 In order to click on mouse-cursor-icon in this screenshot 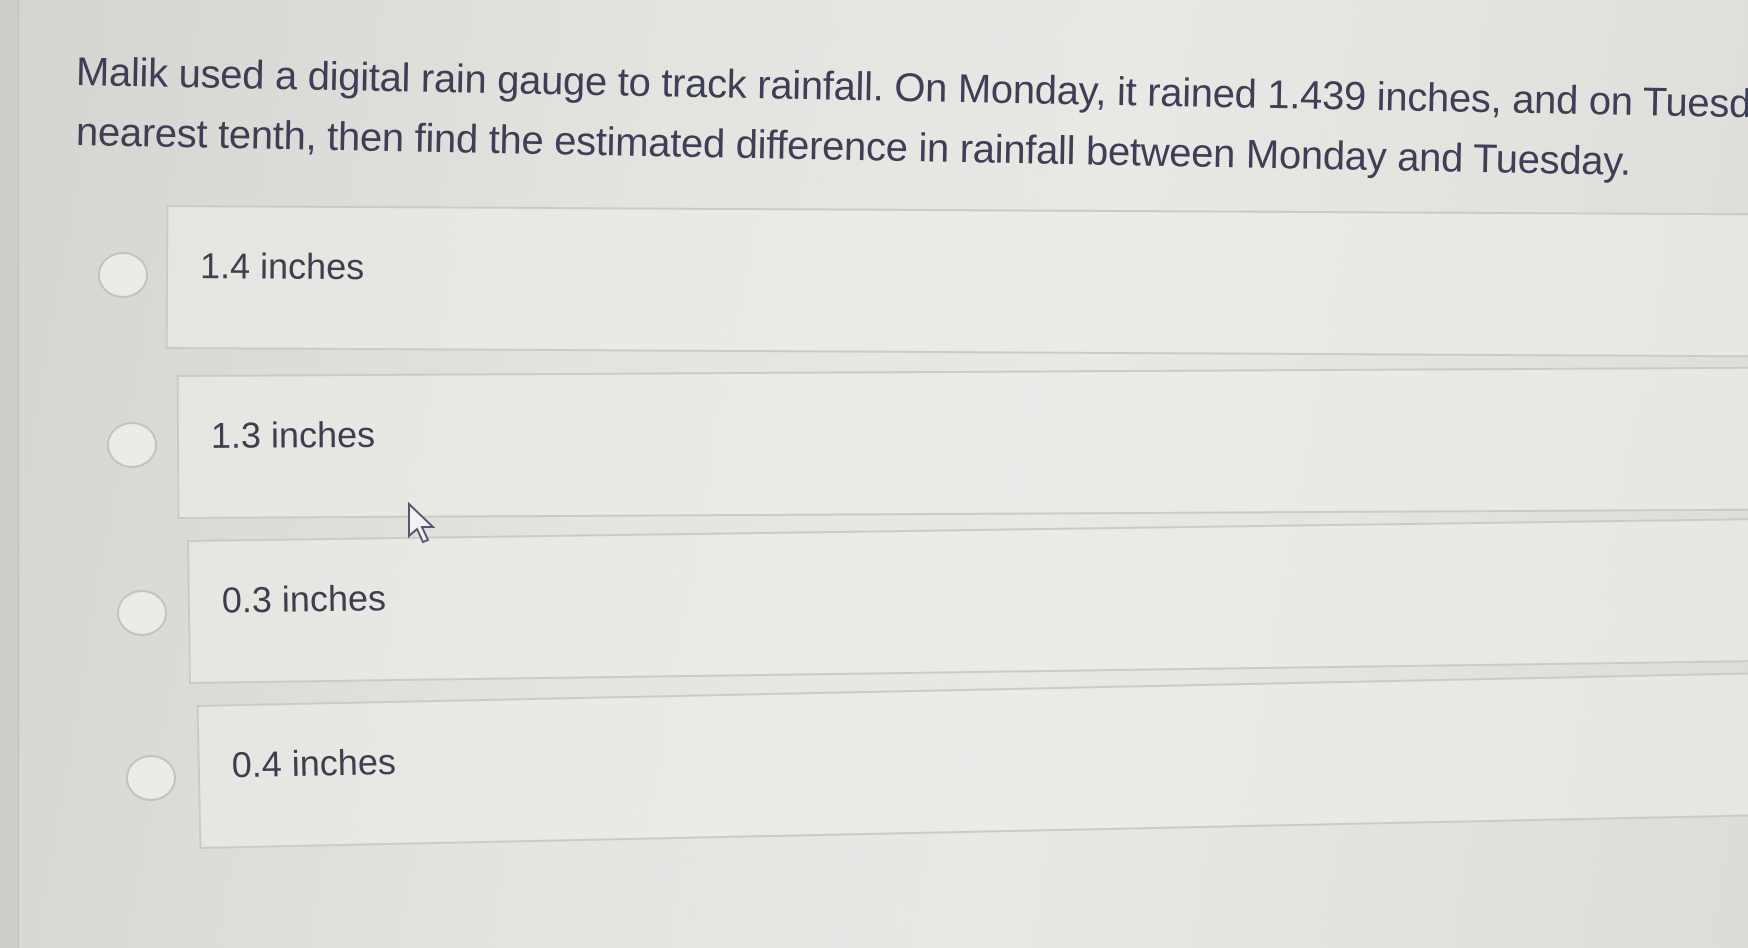, I will do `click(422, 523)`.